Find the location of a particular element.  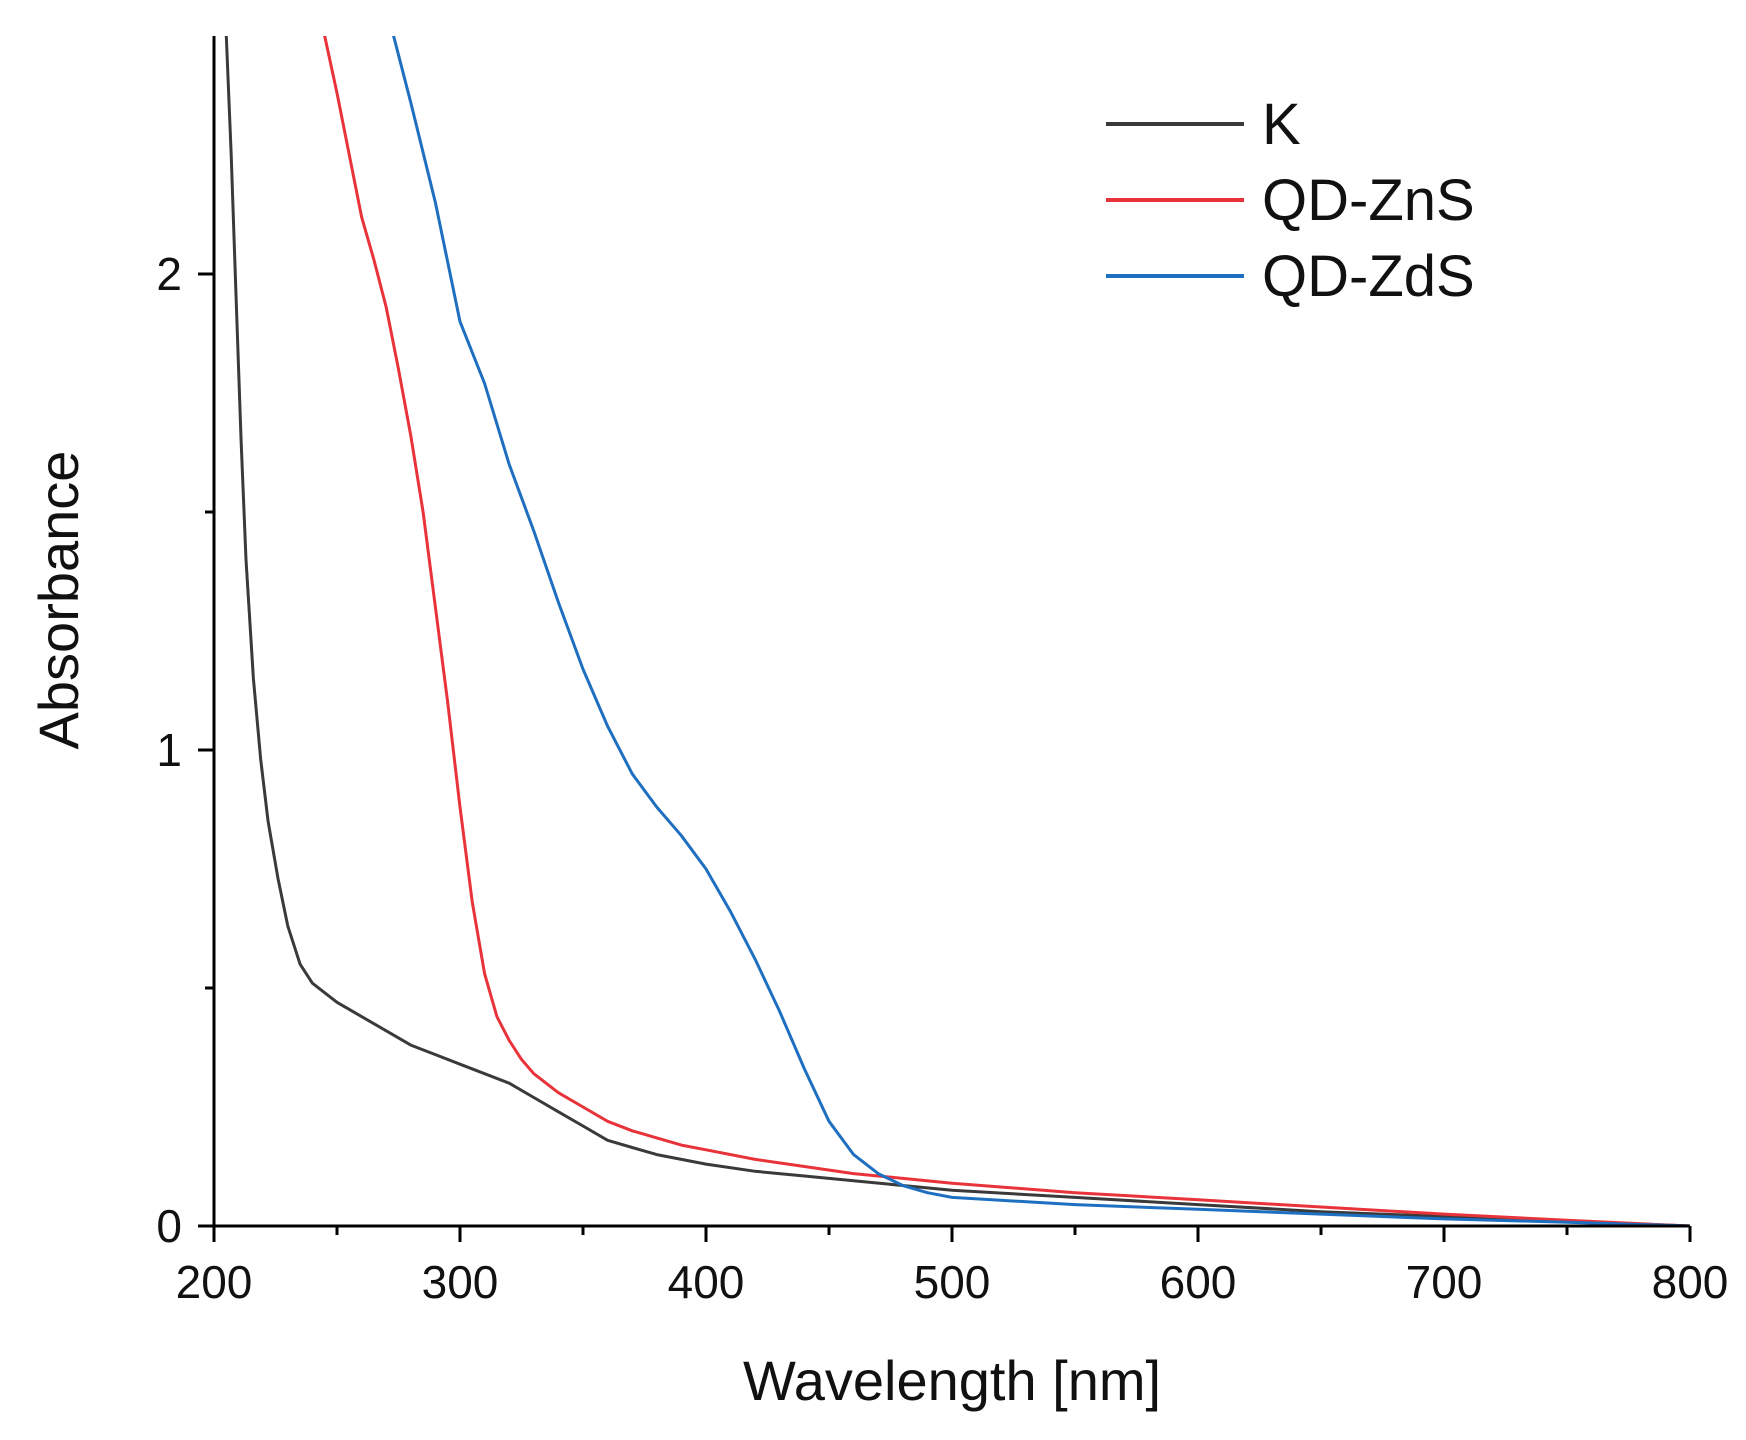

legend-label-qd-zns: QD-ZnS is located at coordinates (1368, 200).